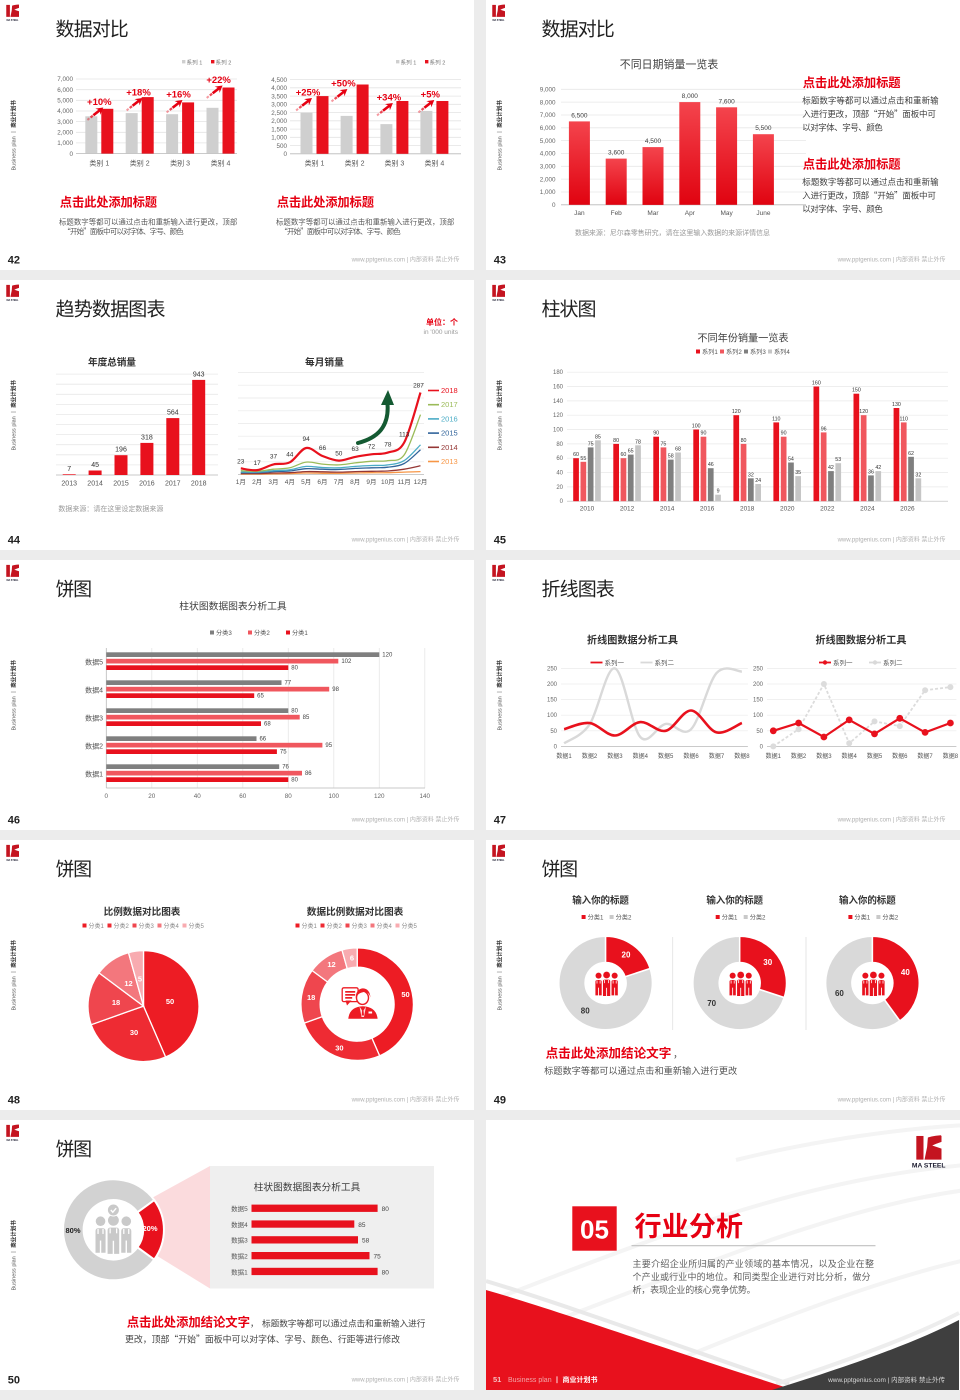  I want to click on svg-text: 2,500, so click(279, 112).